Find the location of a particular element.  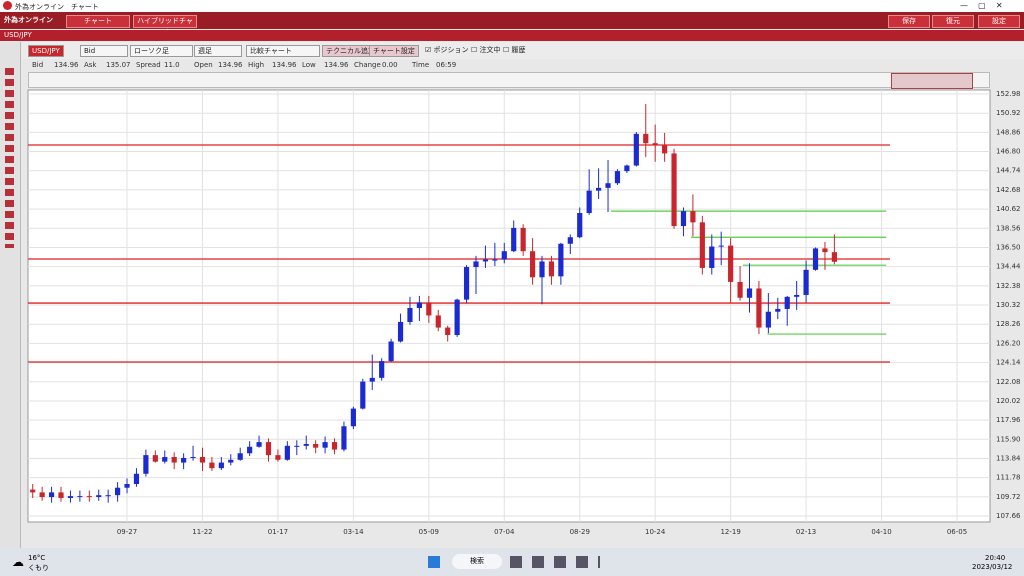

check-label: 注文中 is located at coordinates (490, 50).